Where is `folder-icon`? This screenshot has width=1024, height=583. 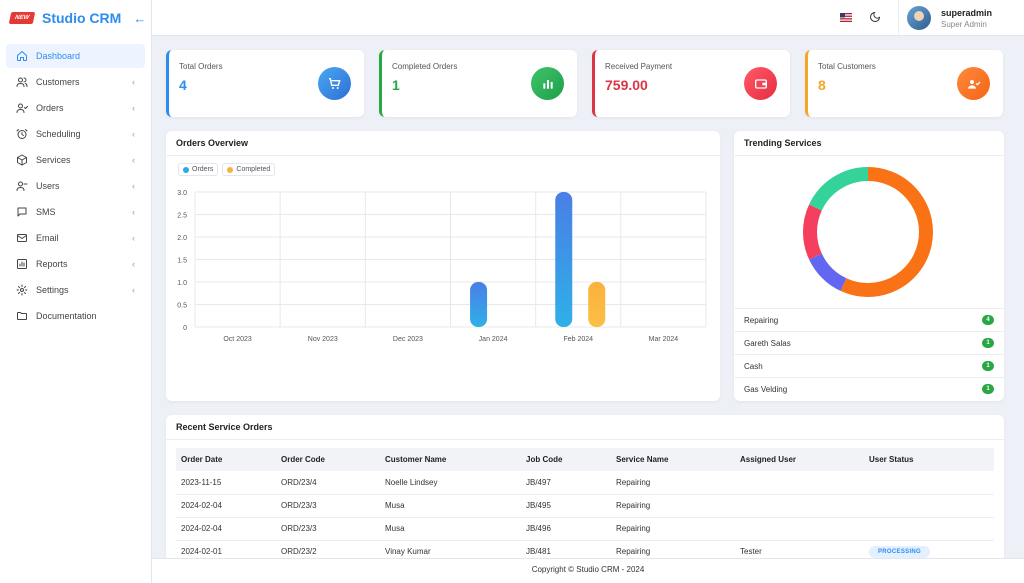 folder-icon is located at coordinates (22, 316).